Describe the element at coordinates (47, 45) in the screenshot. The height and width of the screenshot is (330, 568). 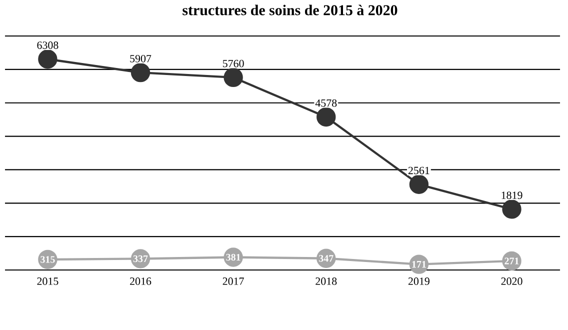
I see `data-label: 6308` at that location.